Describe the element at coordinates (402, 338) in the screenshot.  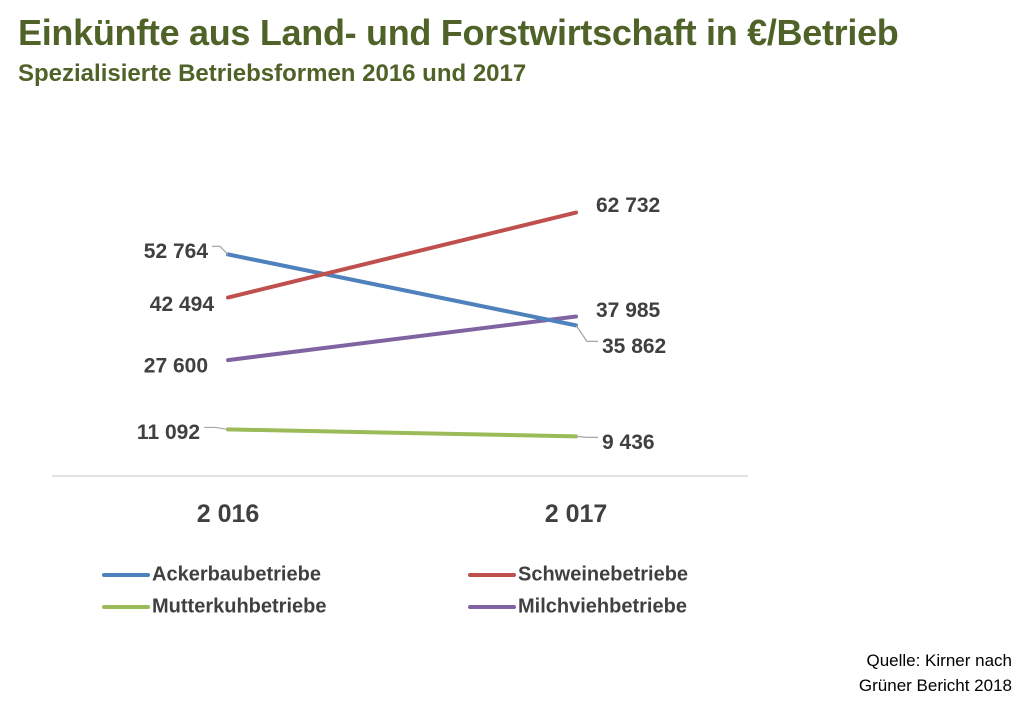
I see `series-line-milchviehbetriebe` at that location.